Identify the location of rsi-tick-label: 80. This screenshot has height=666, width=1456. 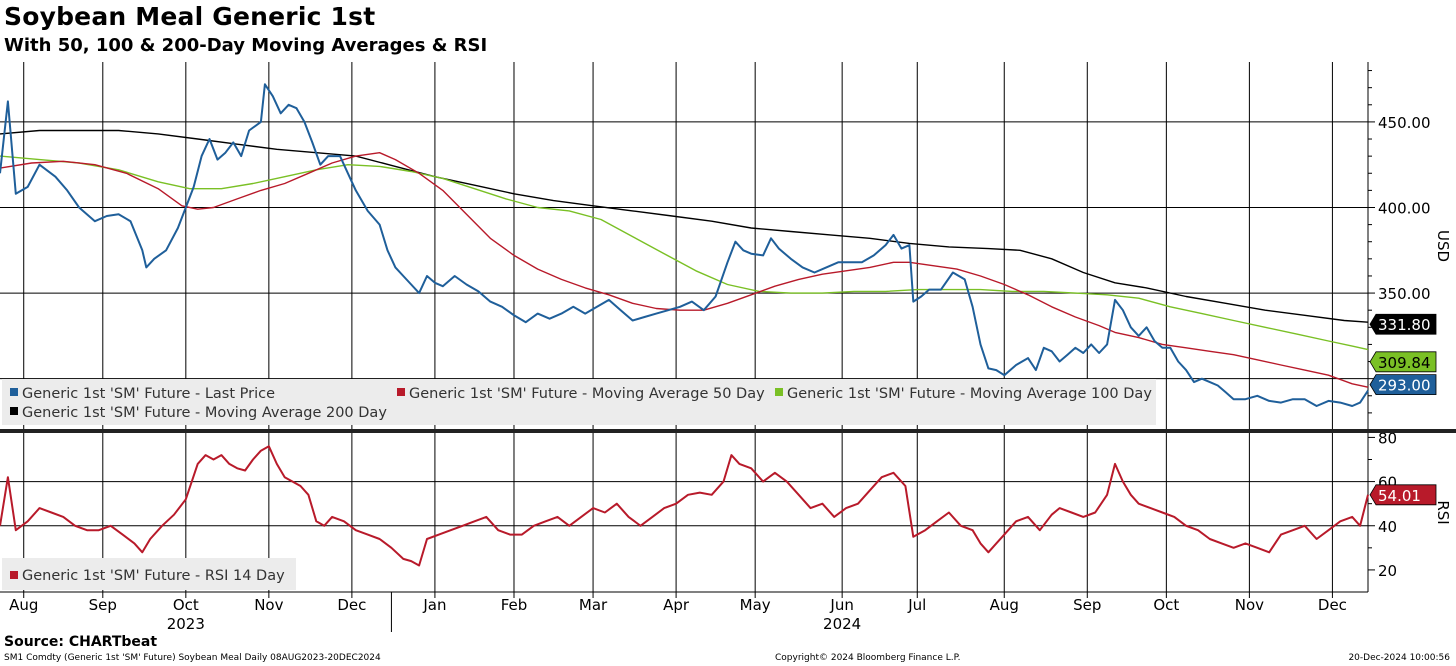
(1387, 438).